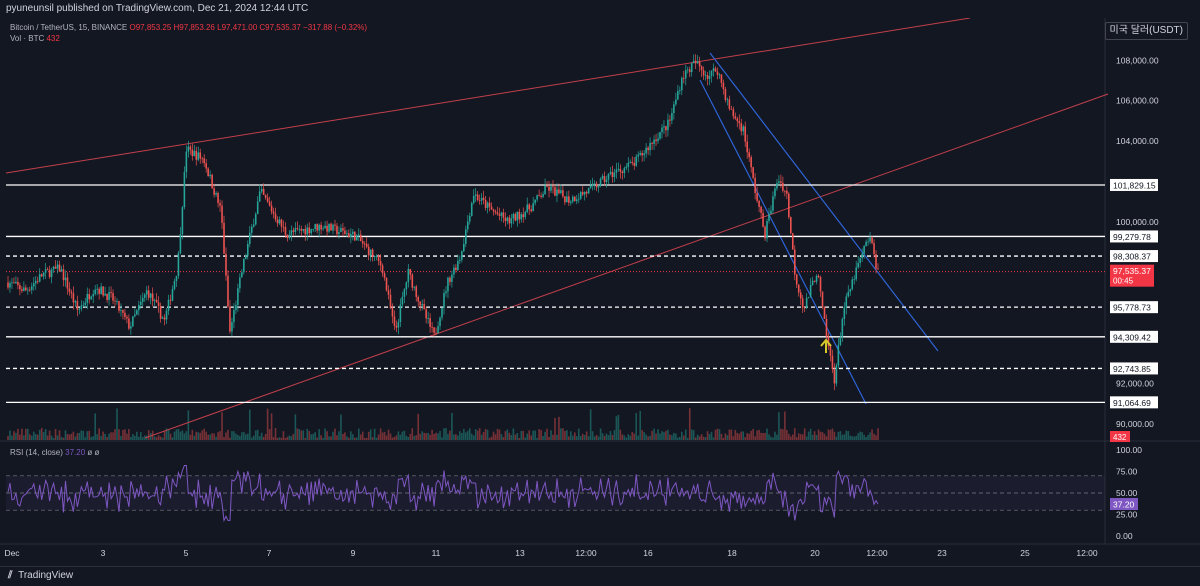  What do you see at coordinates (69, 27) in the screenshot?
I see `symbol-label: Bitcoin / TetherUS, 15, BINANCE` at bounding box center [69, 27].